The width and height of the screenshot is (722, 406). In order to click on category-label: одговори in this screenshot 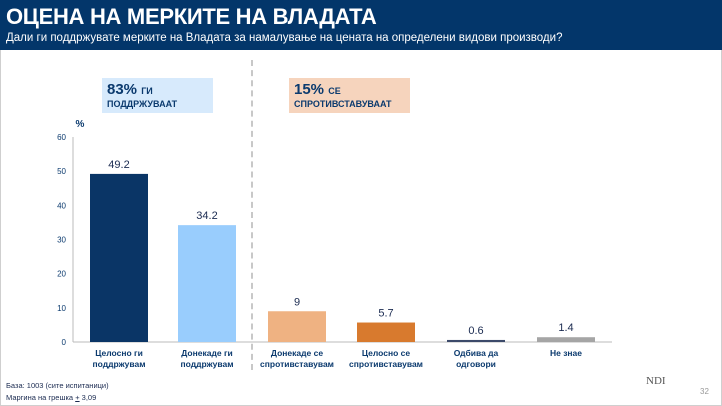, I will do `click(476, 364)`.